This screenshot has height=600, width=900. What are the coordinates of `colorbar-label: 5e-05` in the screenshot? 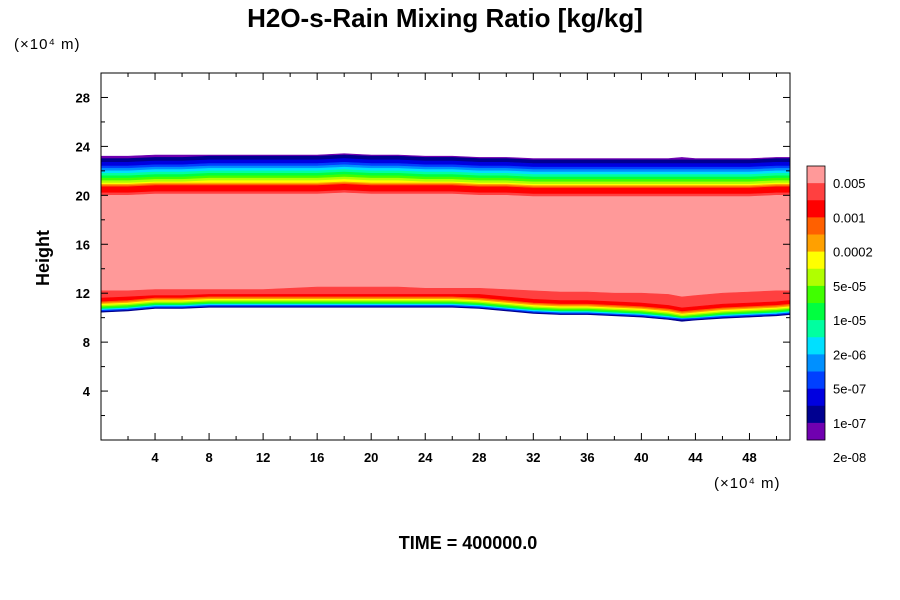 It's located at (849, 286).